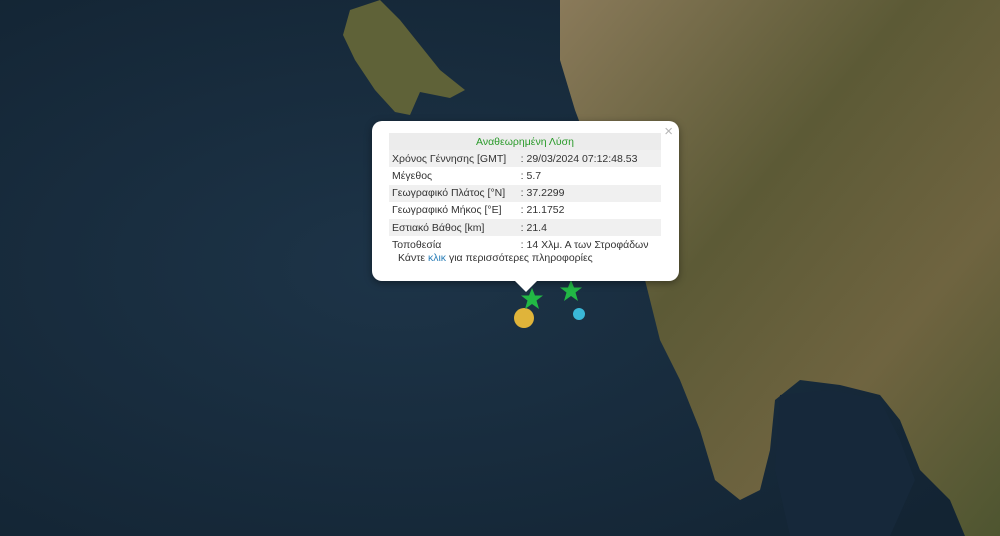 Image resolution: width=1000 pixels, height=536 pixels. I want to click on table-row: Εστιακό Βάθος [km]: 21.4, so click(525, 227).